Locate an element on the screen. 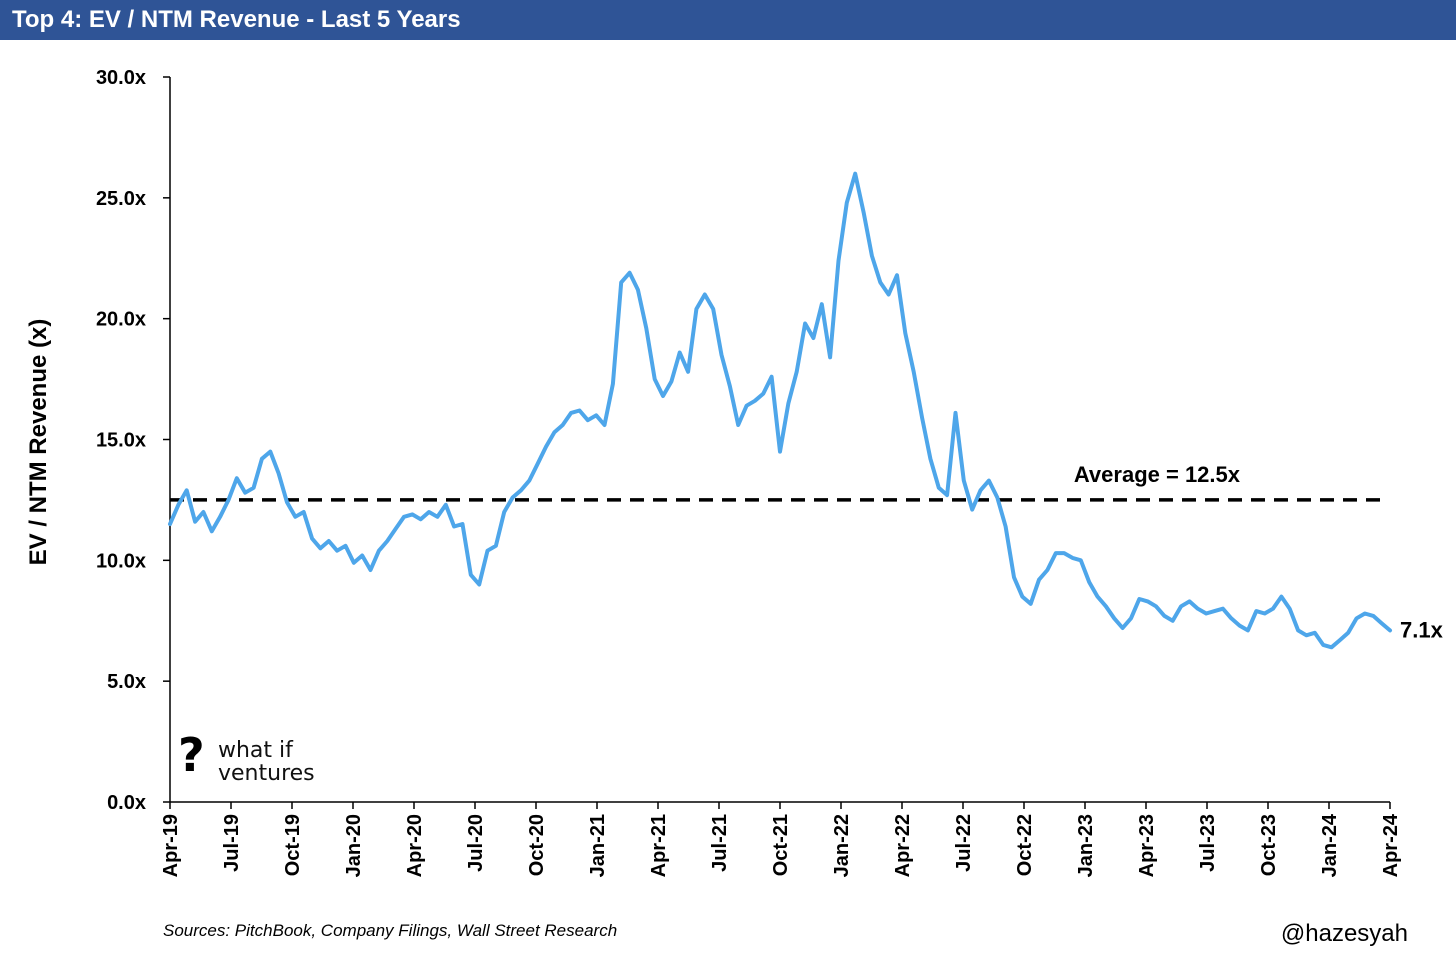 Image resolution: width=1456 pixels, height=953 pixels. x-tick-label: Jan-22 is located at coordinates (842, 845).